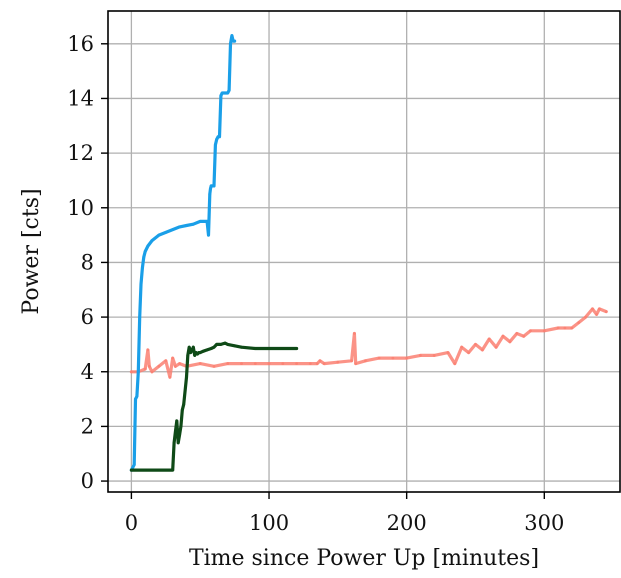 This screenshot has width=621, height=578. What do you see at coordinates (87, 317) in the screenshot?
I see `y-tick-label: 6` at bounding box center [87, 317].